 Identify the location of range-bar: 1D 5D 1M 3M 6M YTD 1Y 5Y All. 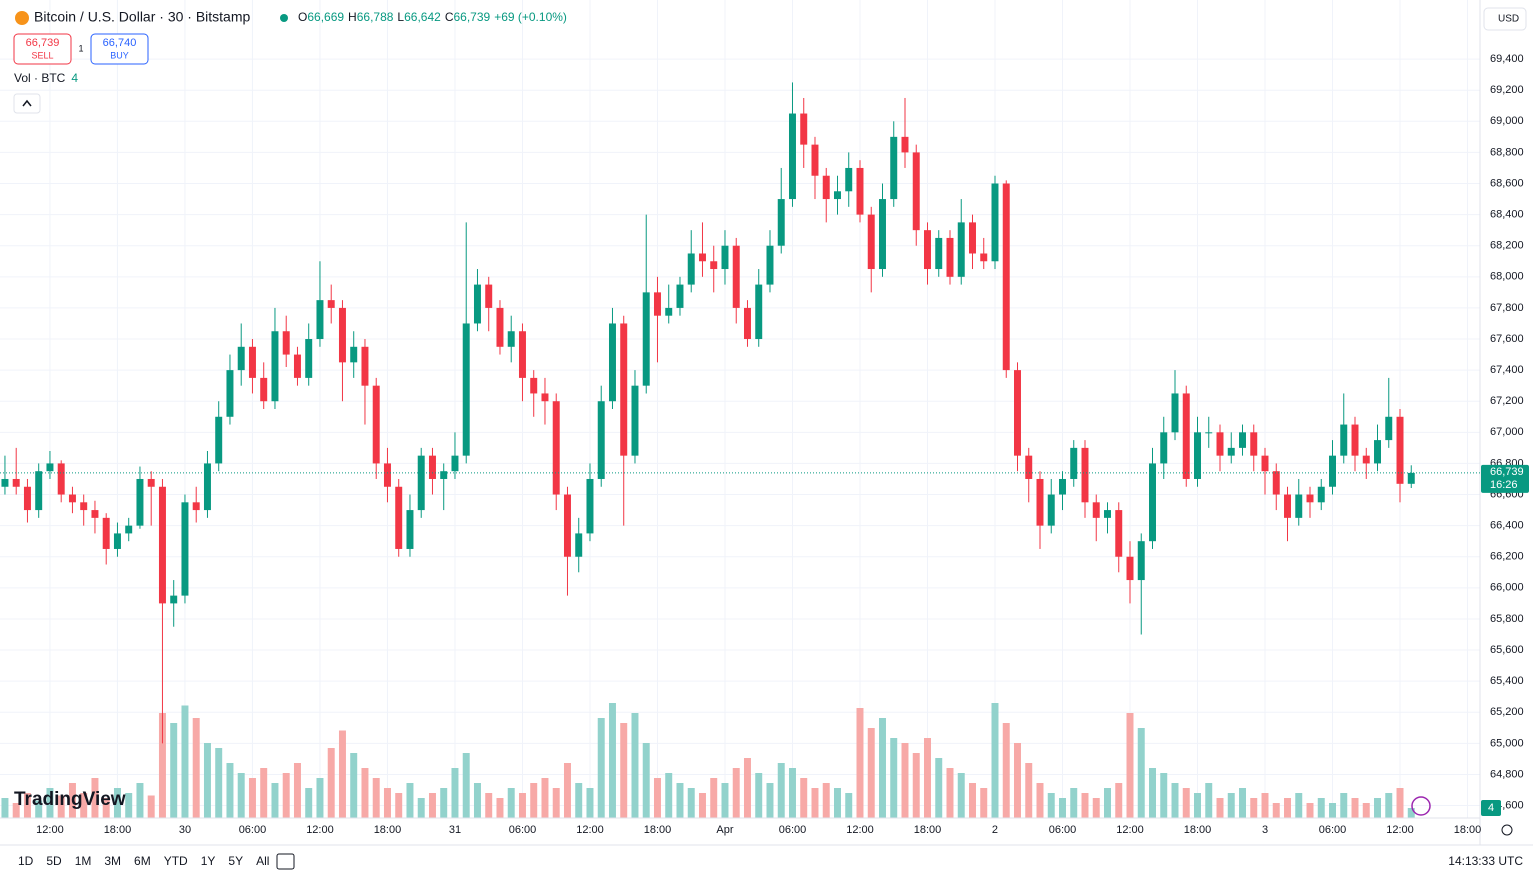
(143, 861).